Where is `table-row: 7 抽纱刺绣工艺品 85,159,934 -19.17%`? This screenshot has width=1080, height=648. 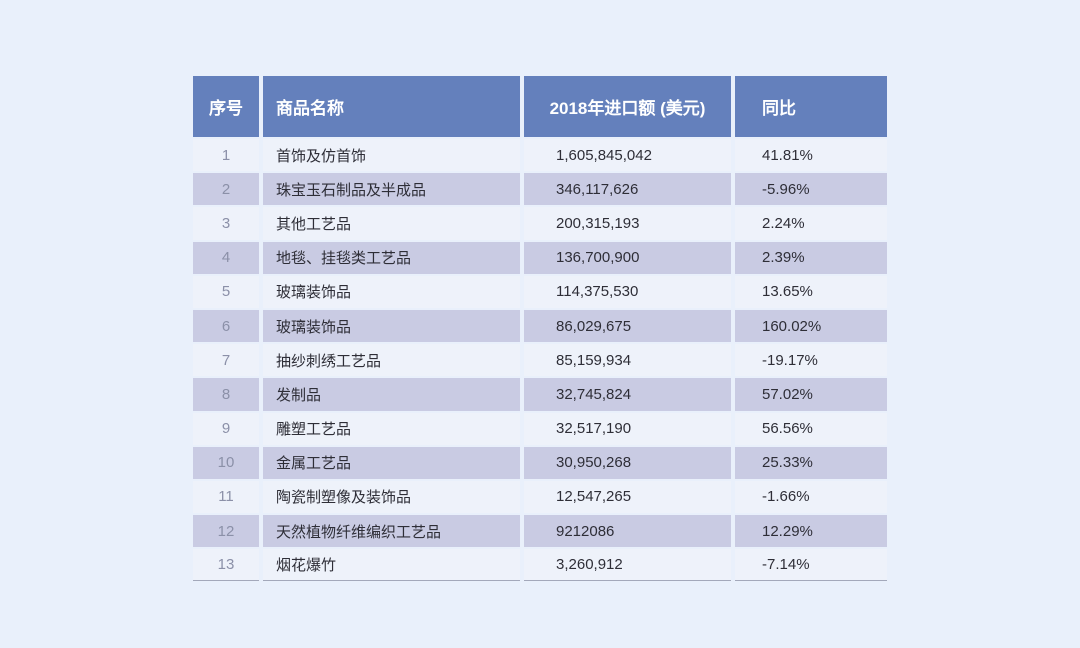
table-row: 7 抽纱刺绣工艺品 85,159,934 -19.17% is located at coordinates (540, 360).